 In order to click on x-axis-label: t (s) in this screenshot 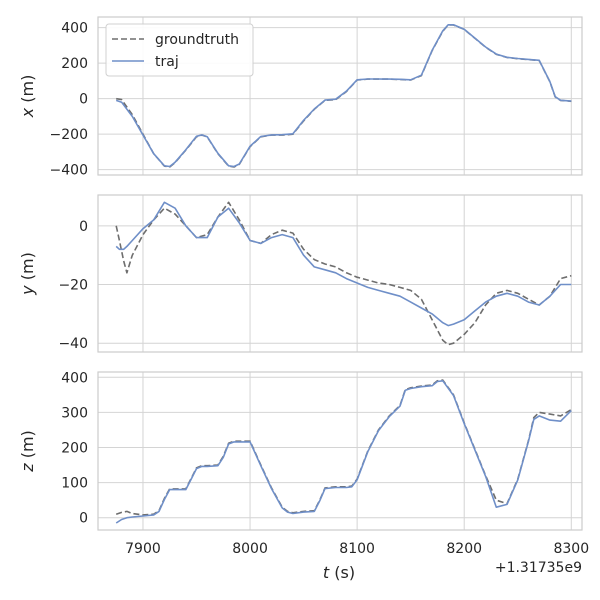, I will do `click(339, 572)`.